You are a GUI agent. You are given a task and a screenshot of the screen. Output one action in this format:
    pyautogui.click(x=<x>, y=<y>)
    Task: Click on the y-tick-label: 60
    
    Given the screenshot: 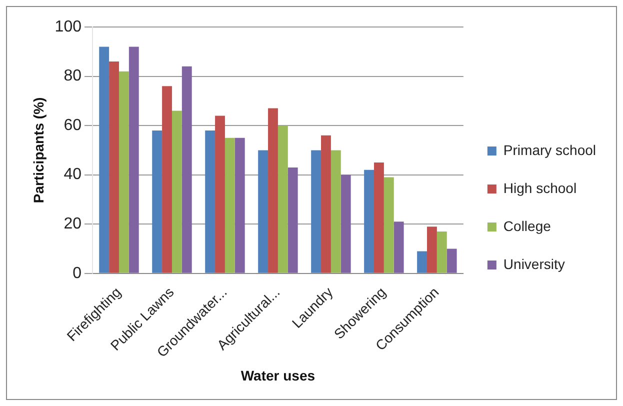 What is the action you would take?
    pyautogui.click(x=73, y=125)
    